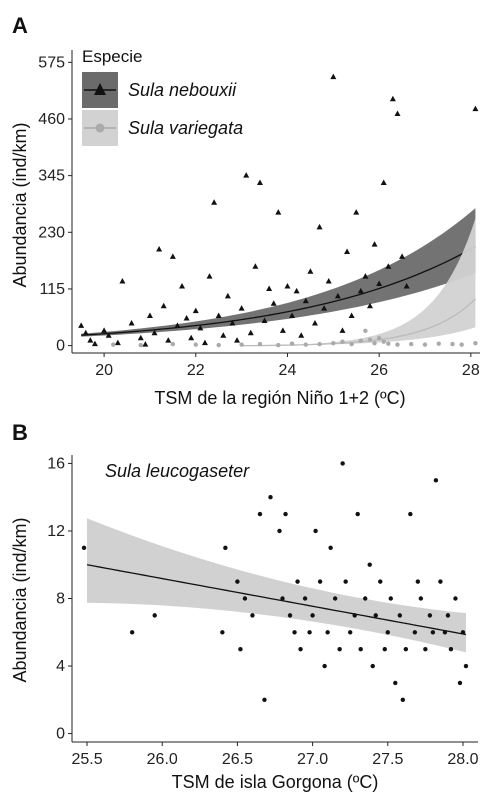 The width and height of the screenshot is (489, 794). Describe the element at coordinates (379, 370) in the screenshot. I see `x-tick-label: 26` at that location.